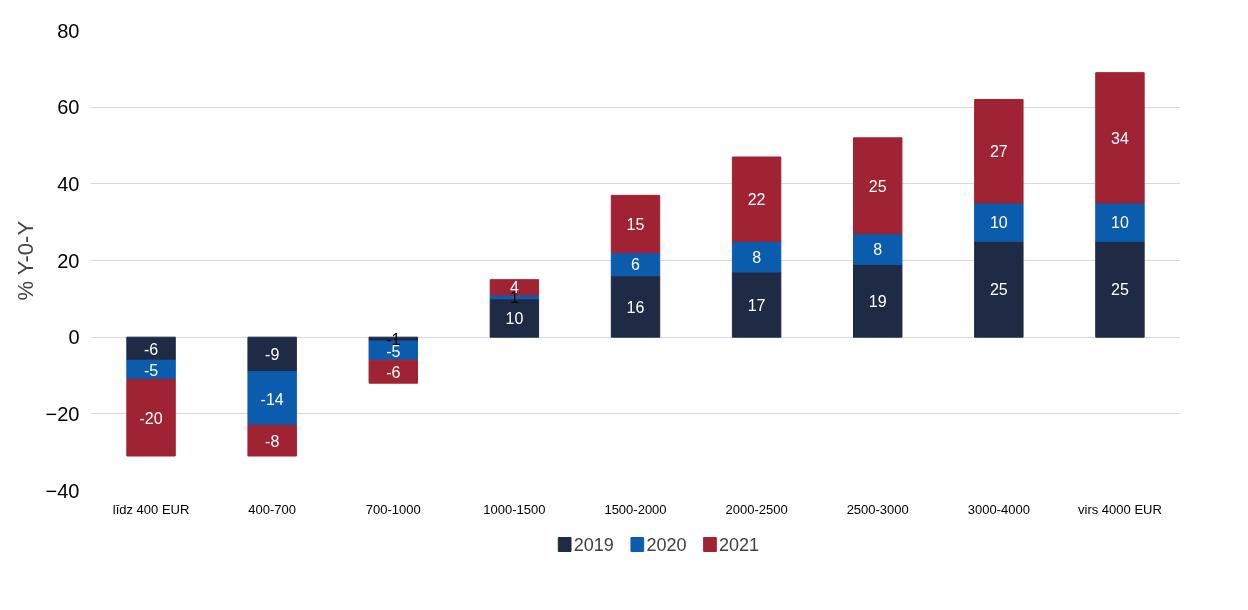  What do you see at coordinates (272, 509) in the screenshot?
I see `x-tick-label: 400-700` at bounding box center [272, 509].